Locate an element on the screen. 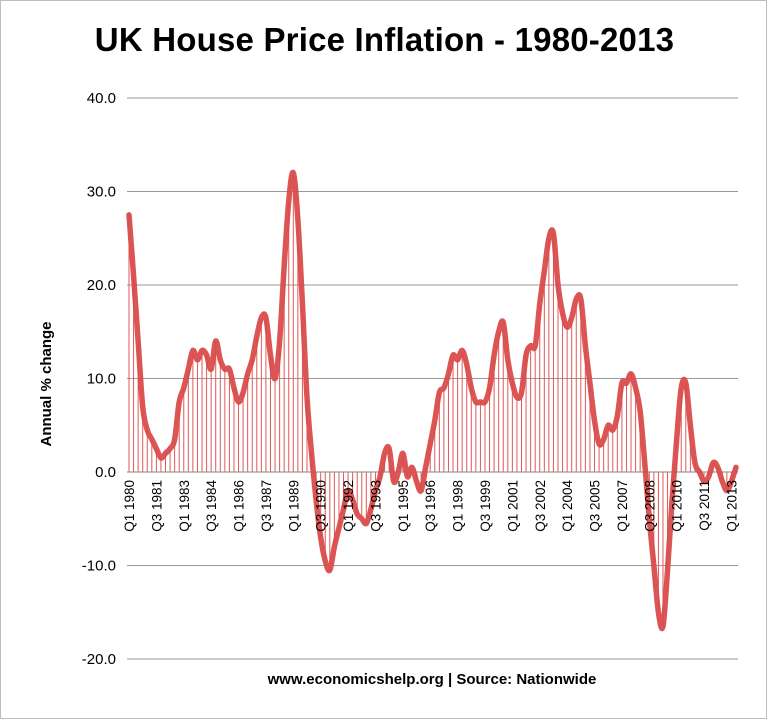  x-tick-label: Q1 1980 is located at coordinates (129, 506).